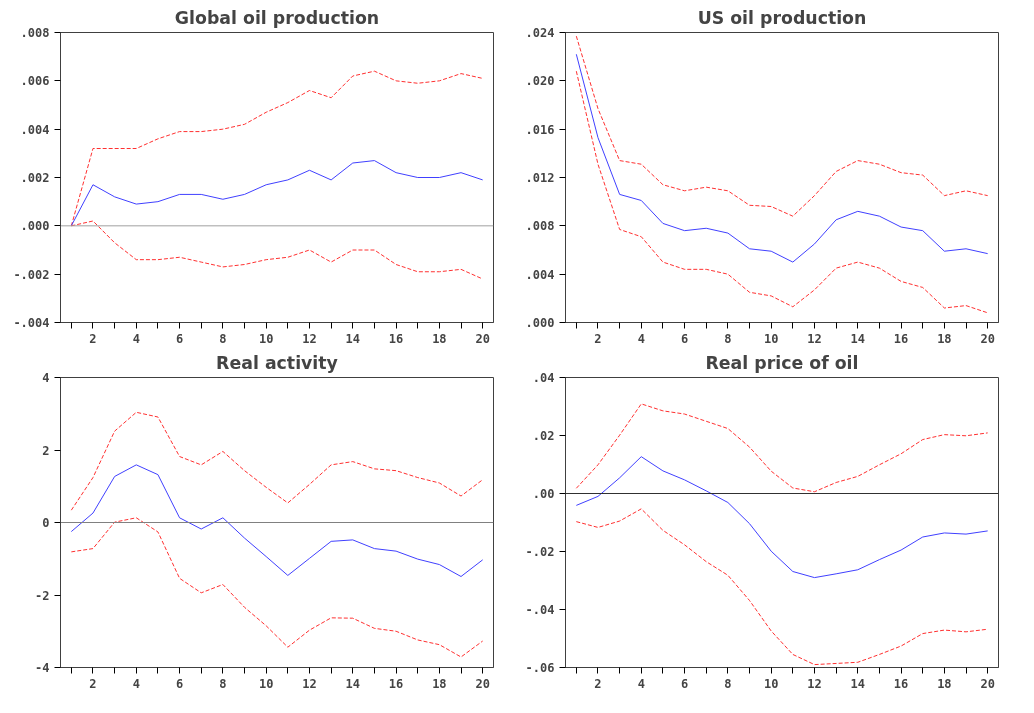 The height and width of the screenshot is (713, 1034). I want to click on y-tick-label: 4, so click(46, 378).